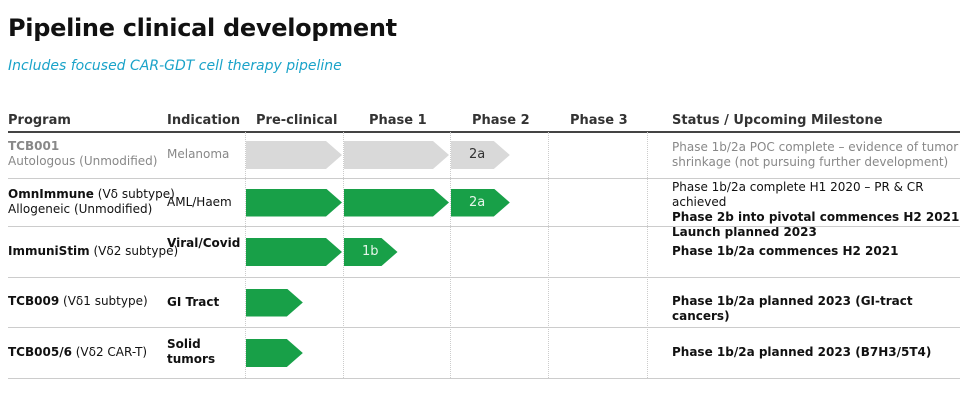 The width and height of the screenshot is (972, 400). What do you see at coordinates (40, 351) in the screenshot?
I see `program-name: TCB005/6` at bounding box center [40, 351].